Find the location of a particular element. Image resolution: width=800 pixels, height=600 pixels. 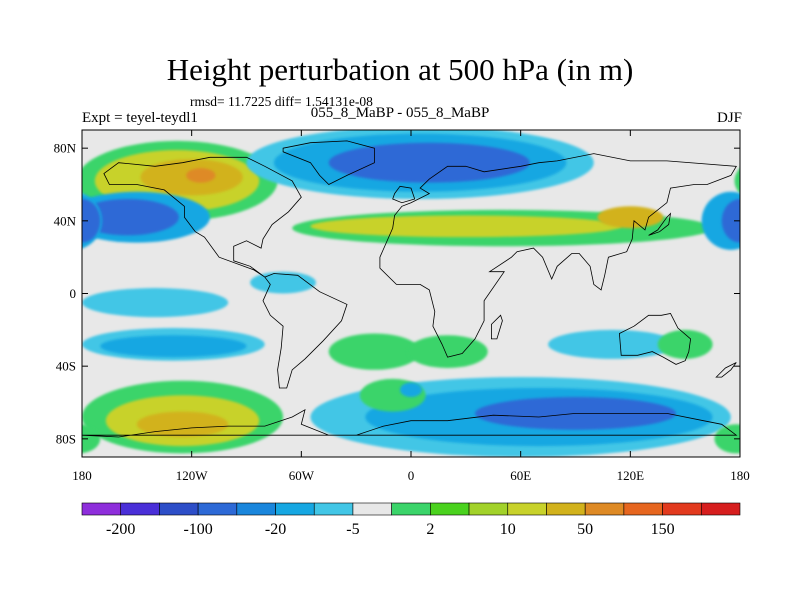

colorbar-label: 10 is located at coordinates (508, 529).